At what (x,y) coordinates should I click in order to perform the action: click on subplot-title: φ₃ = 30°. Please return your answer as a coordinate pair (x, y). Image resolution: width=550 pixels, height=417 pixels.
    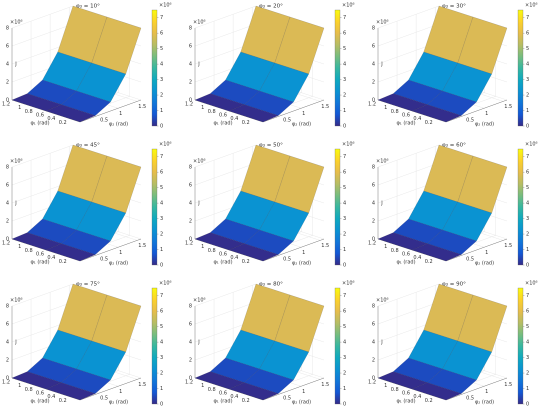
    Looking at the image, I should click on (454, 7).